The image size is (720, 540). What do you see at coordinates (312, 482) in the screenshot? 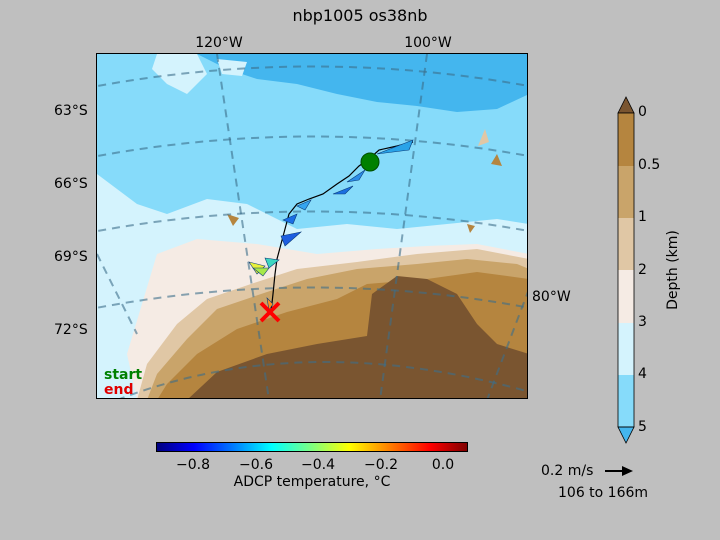
I see `temperature-colorbar-label: ADCP temperature, °C` at bounding box center [312, 482].